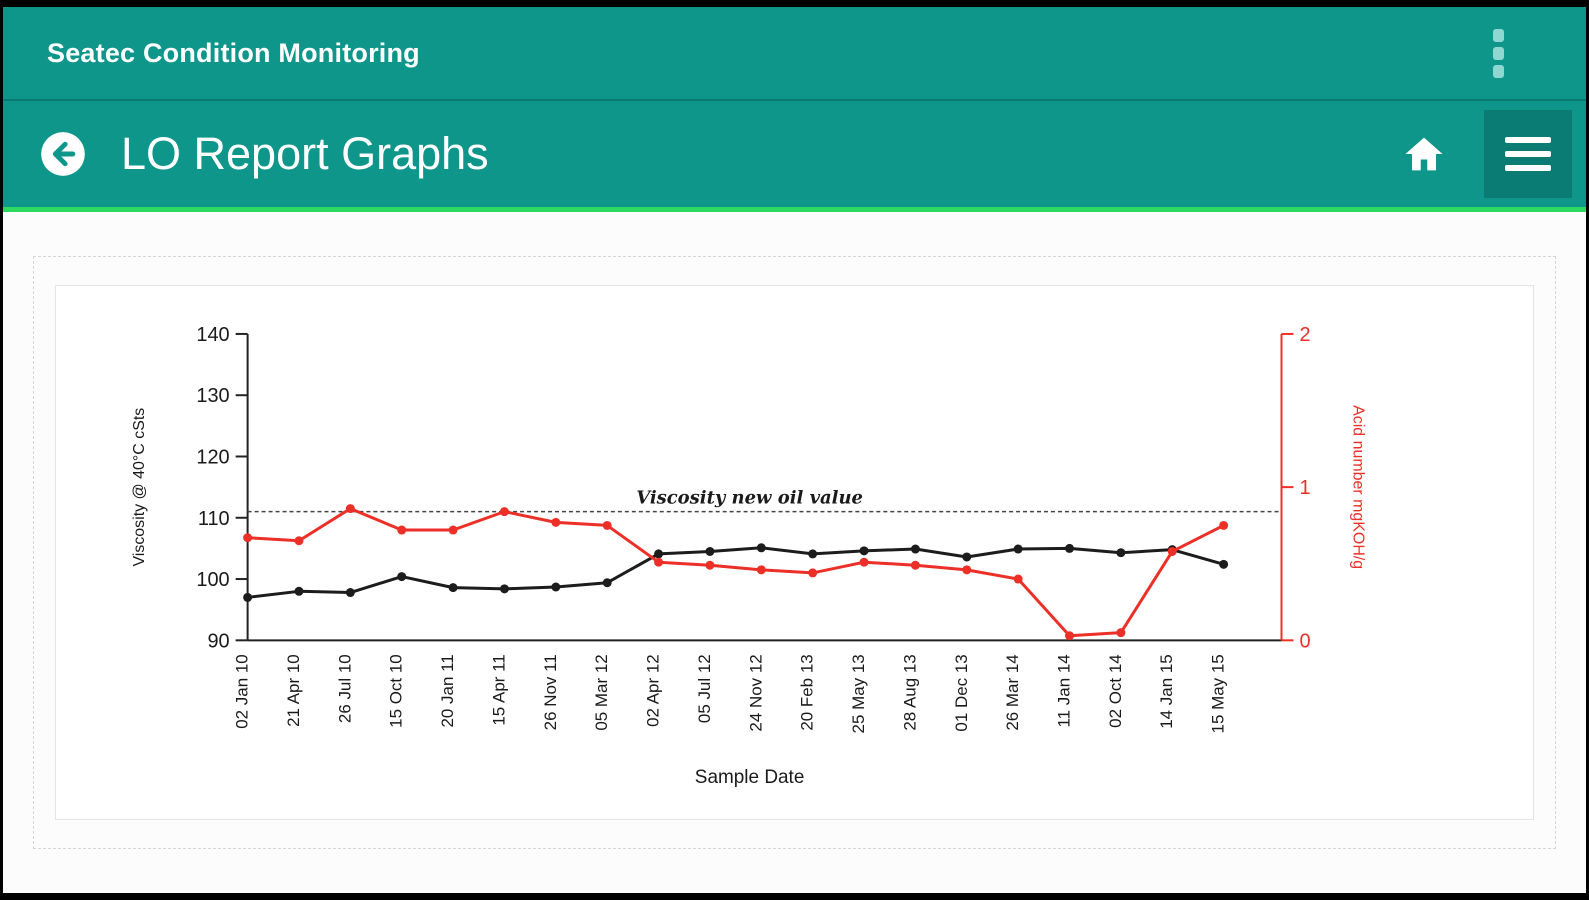 Image resolution: width=1589 pixels, height=900 pixels. I want to click on svg-text: 24 Nov 12, so click(755, 692).